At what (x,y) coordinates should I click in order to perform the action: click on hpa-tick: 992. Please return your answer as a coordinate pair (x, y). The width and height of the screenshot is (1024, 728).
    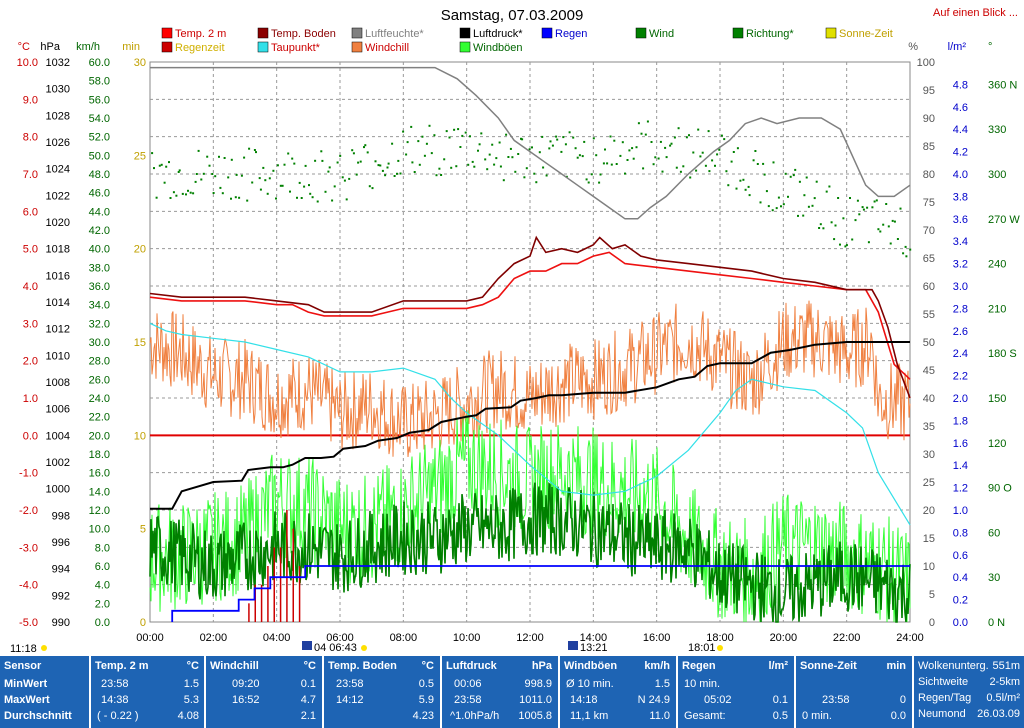
    Looking at the image, I should click on (61, 596).